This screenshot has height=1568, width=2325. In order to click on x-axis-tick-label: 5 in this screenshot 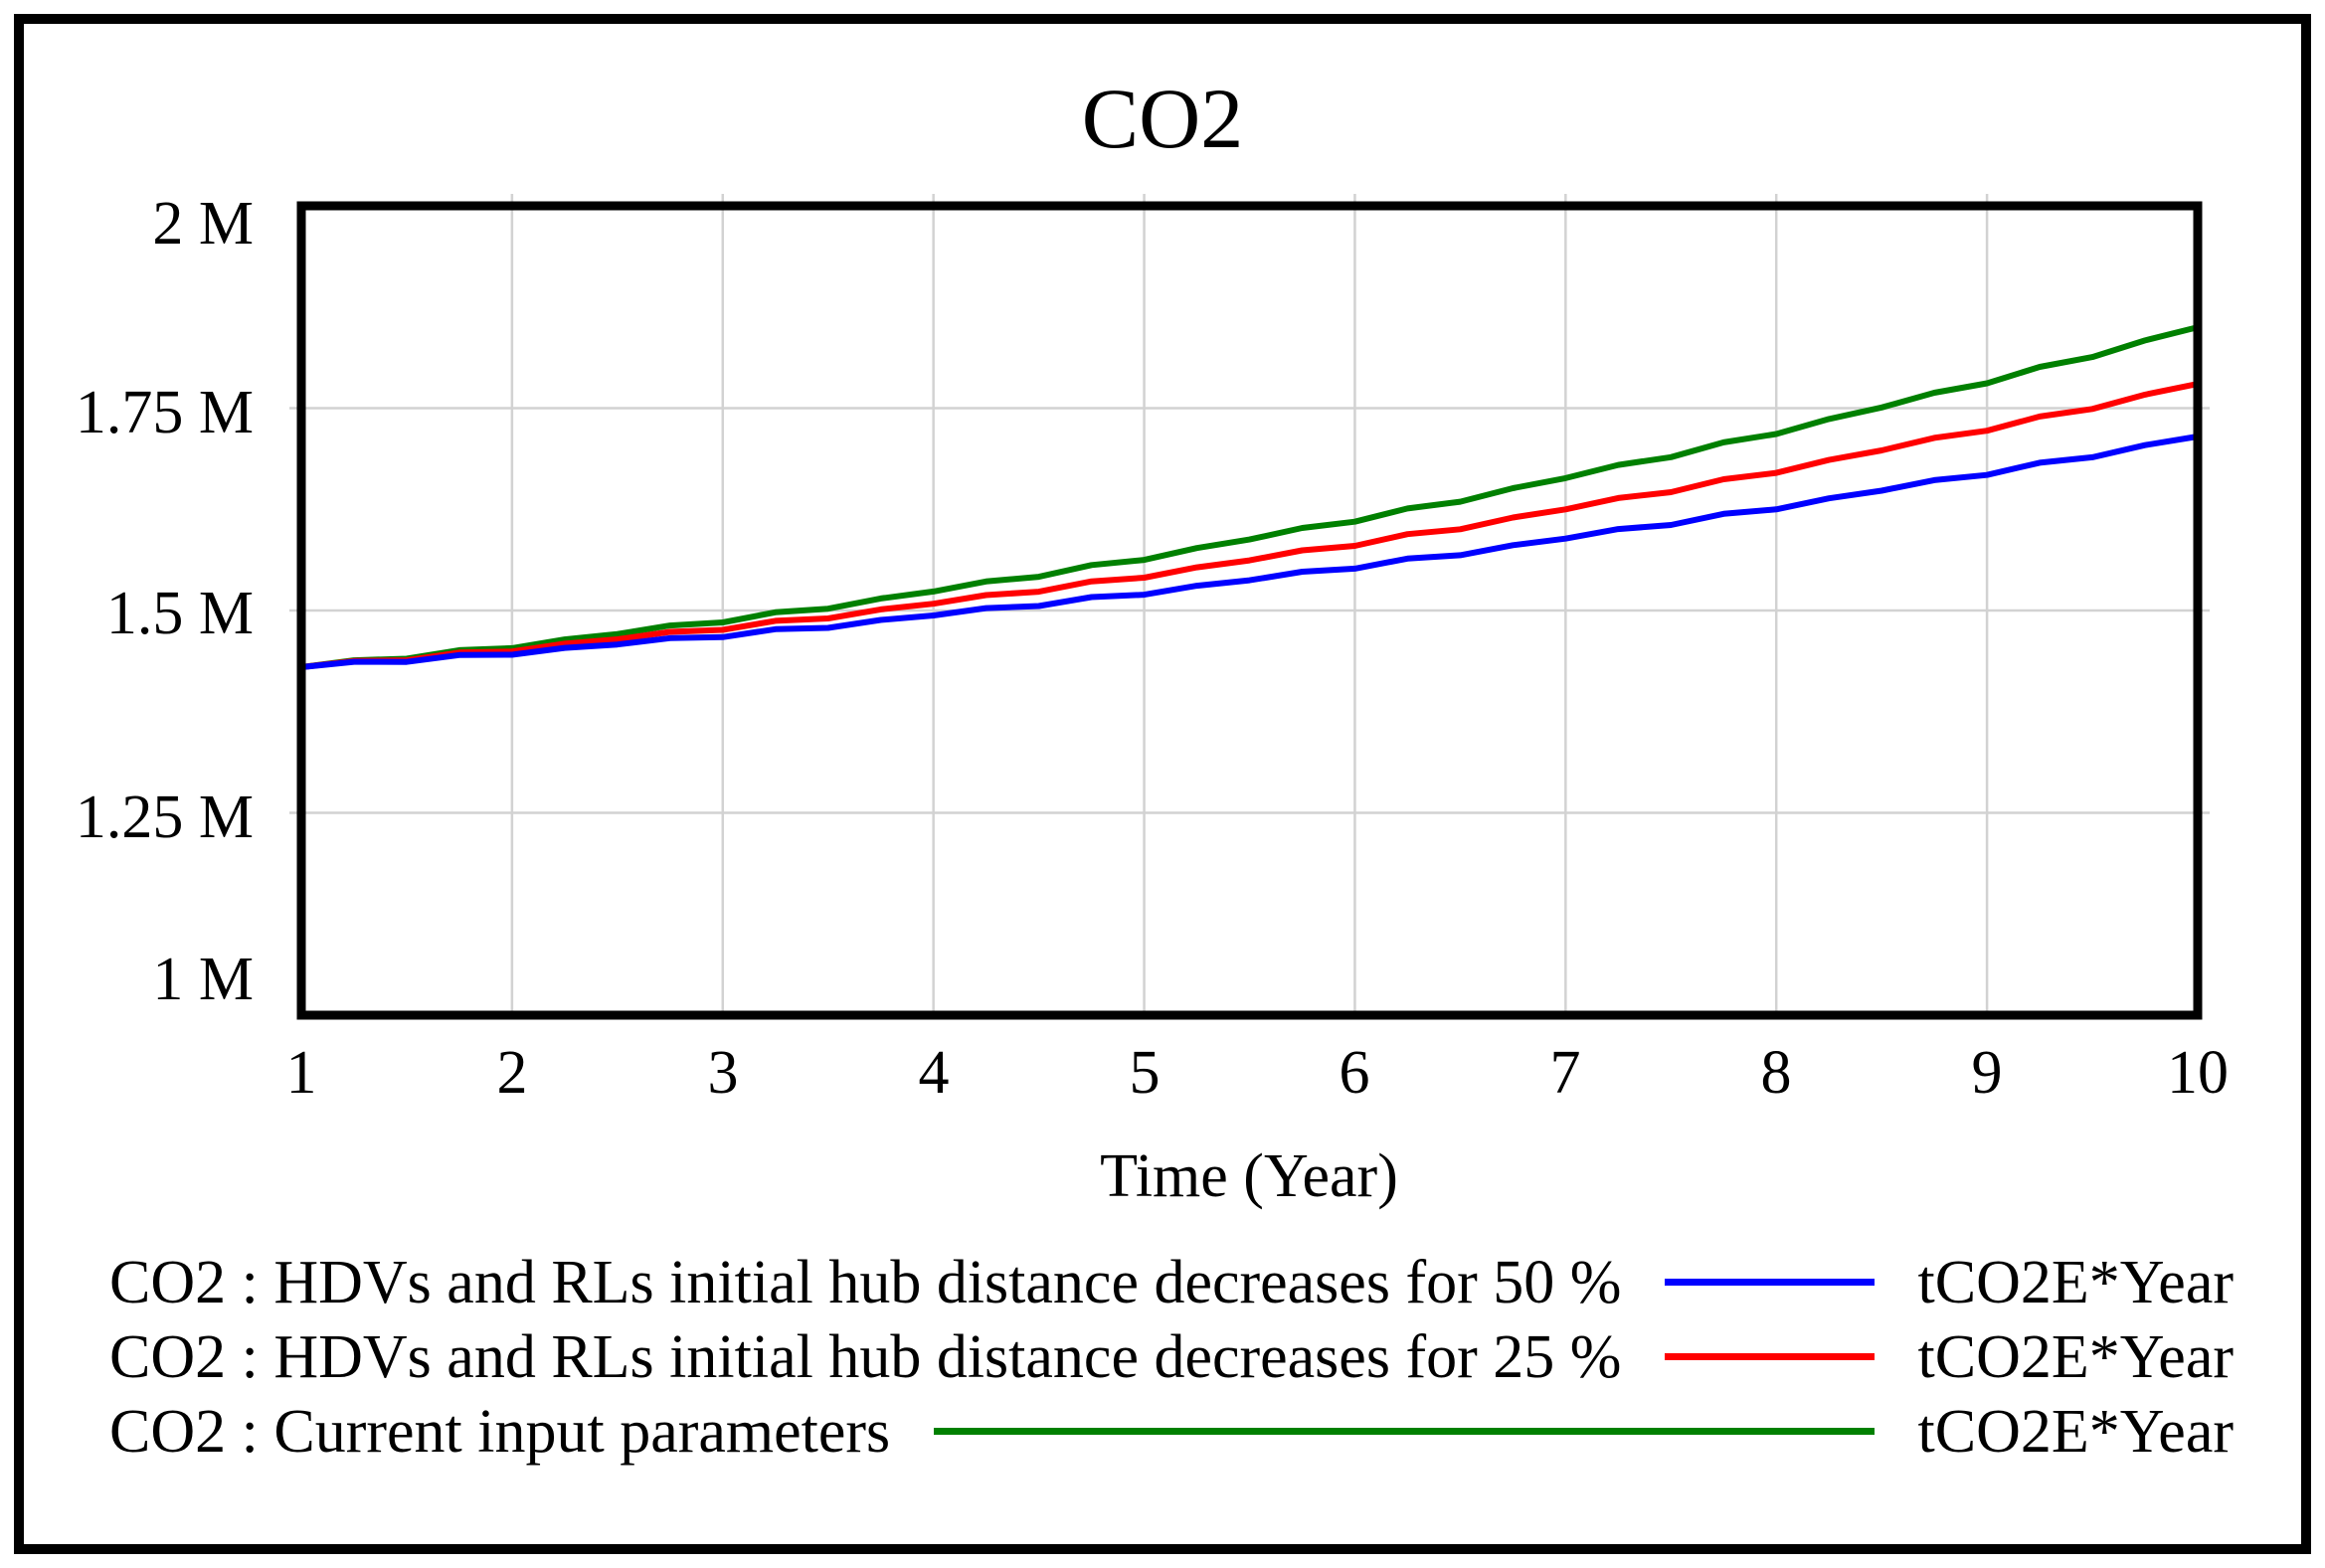, I will do `click(1145, 1073)`.